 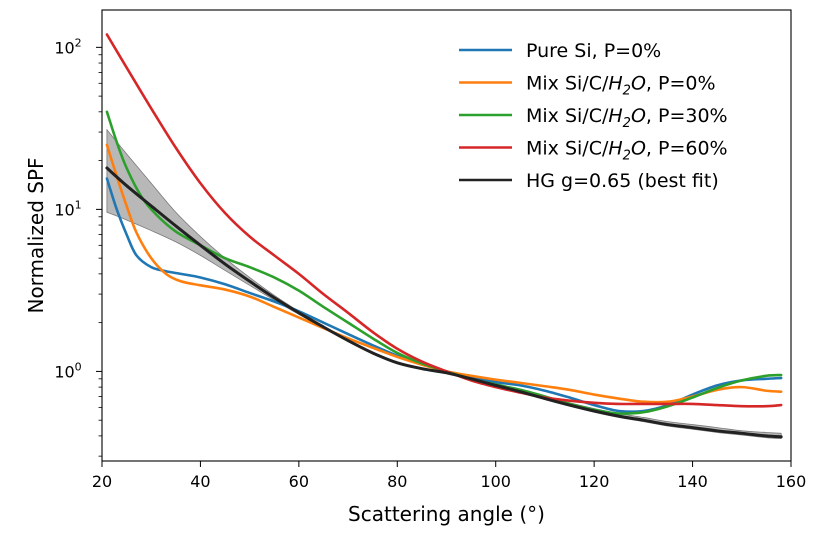 I want to click on legend-entry-label: Mix Si/C/H2O, P=60%, so click(x=627, y=151).